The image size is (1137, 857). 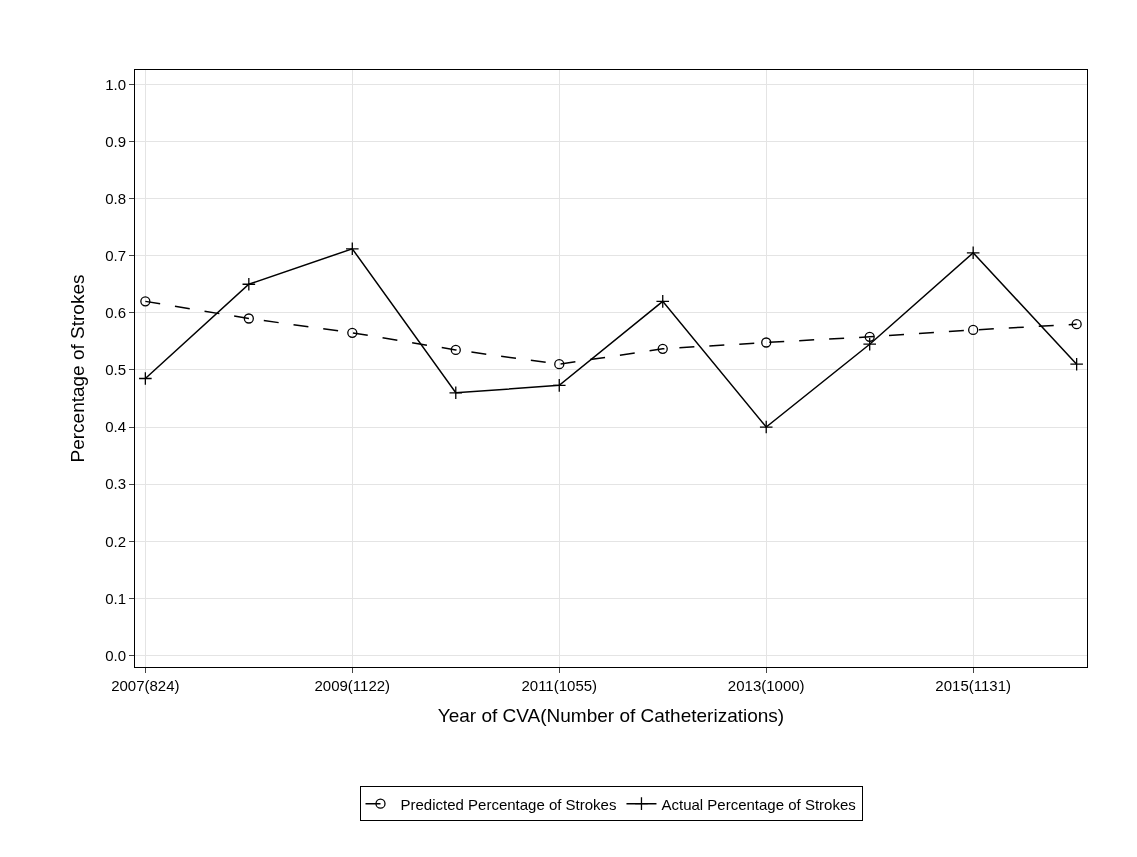 What do you see at coordinates (115, 141) in the screenshot?
I see `y-tick-label: 0.9` at bounding box center [115, 141].